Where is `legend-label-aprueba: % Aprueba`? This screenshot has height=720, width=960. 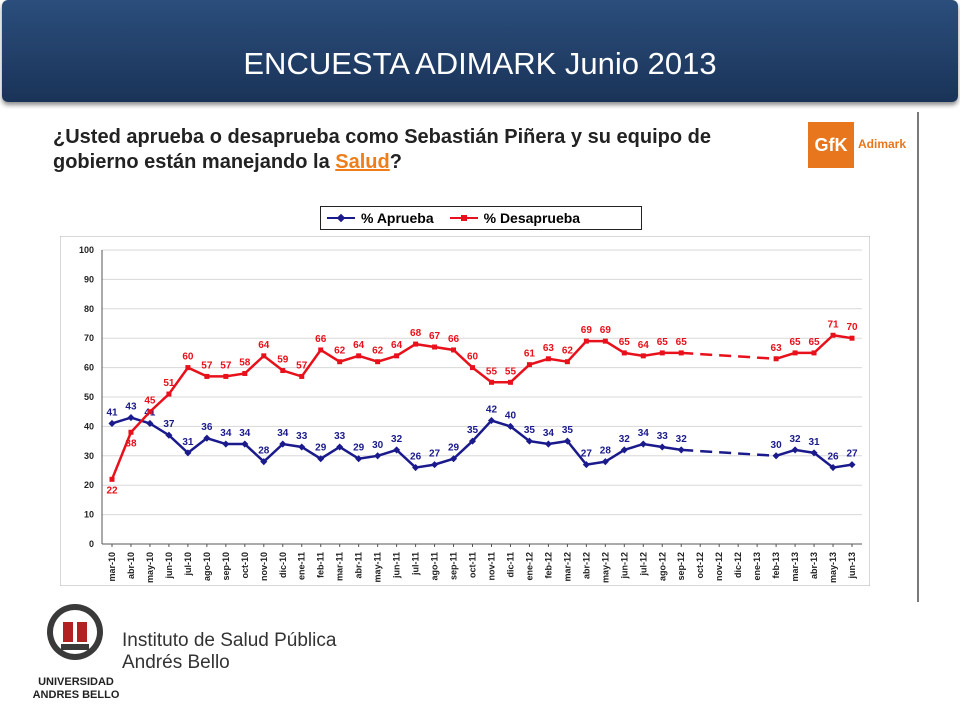
legend-label-aprueba: % Aprueba is located at coordinates (397, 218).